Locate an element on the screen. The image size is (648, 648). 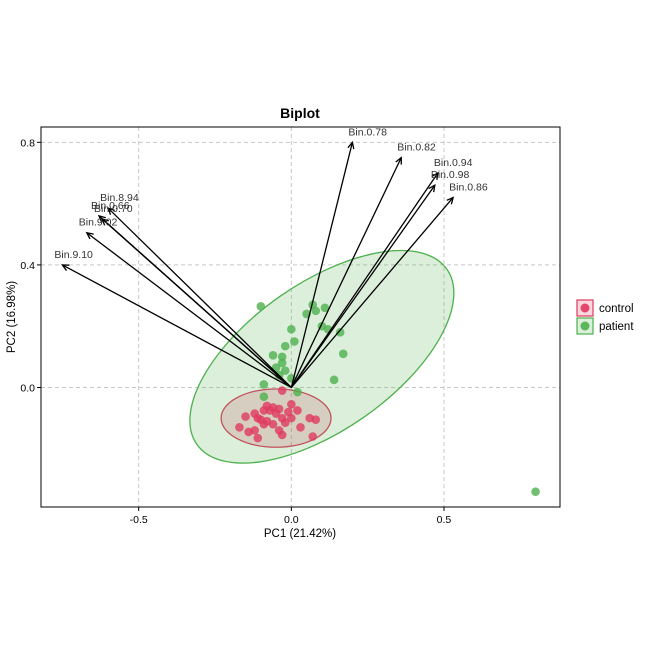
arrow-Bin.0.94 is located at coordinates (364, 280).